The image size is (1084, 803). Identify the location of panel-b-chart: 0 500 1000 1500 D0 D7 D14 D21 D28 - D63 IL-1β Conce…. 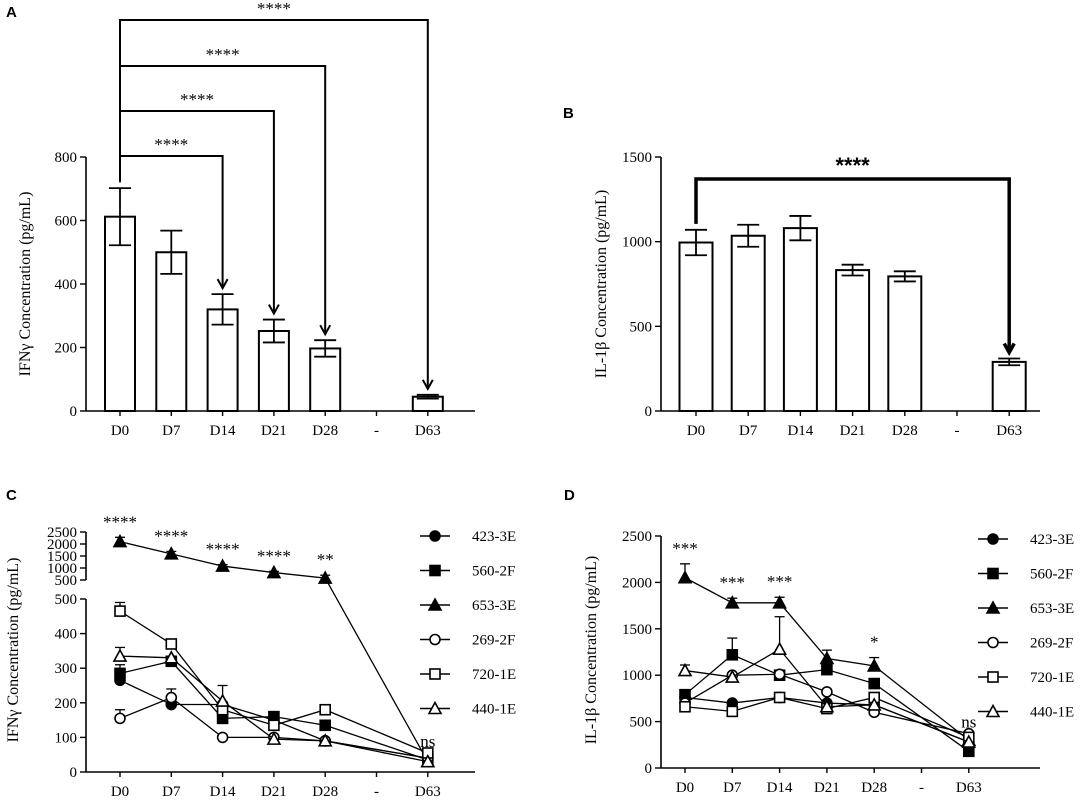
(816, 294).